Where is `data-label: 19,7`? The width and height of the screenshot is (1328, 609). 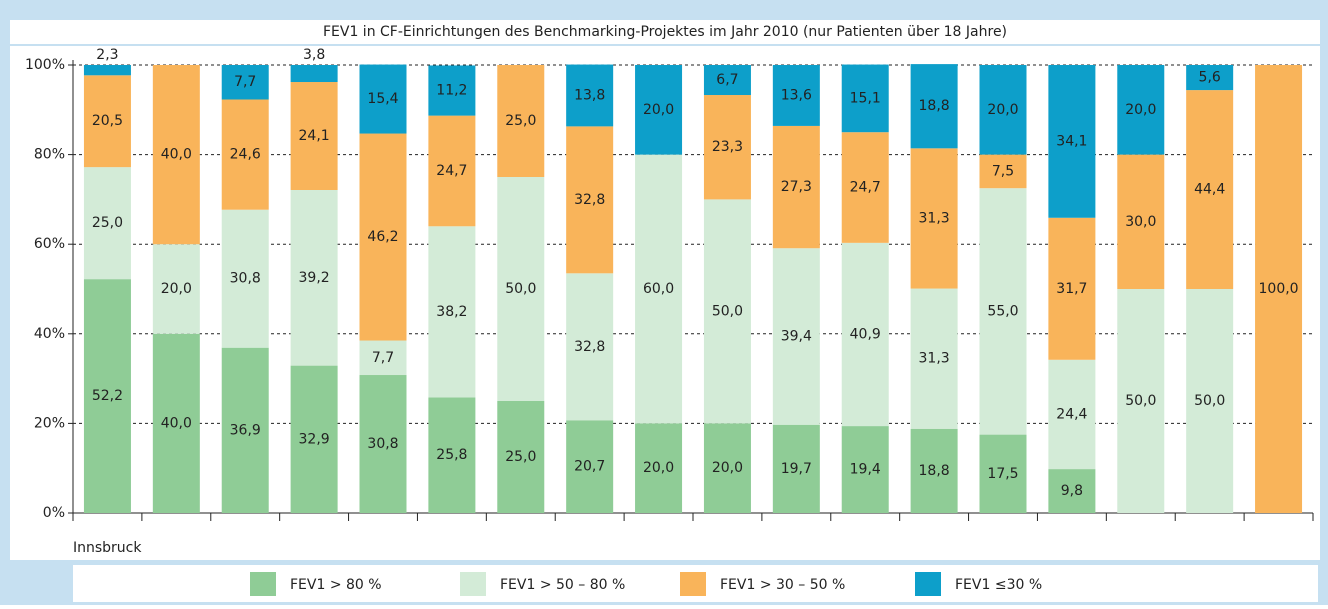
data-label: 19,7 is located at coordinates (796, 469).